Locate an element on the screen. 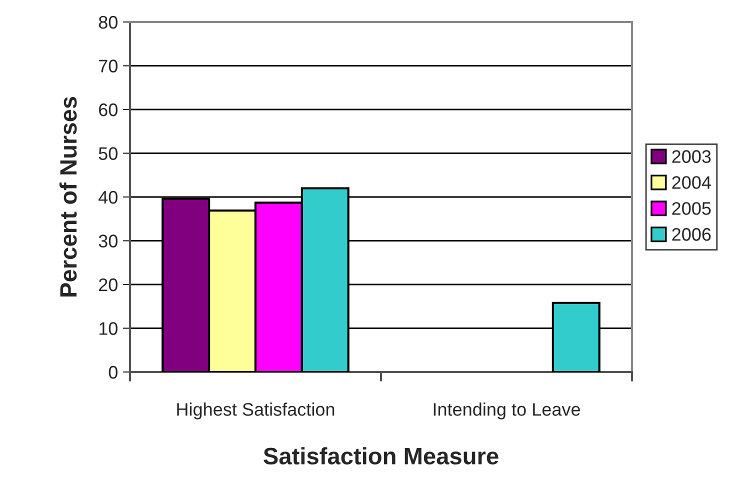  y-axis-title: Percent of Nurses is located at coordinates (68, 196).